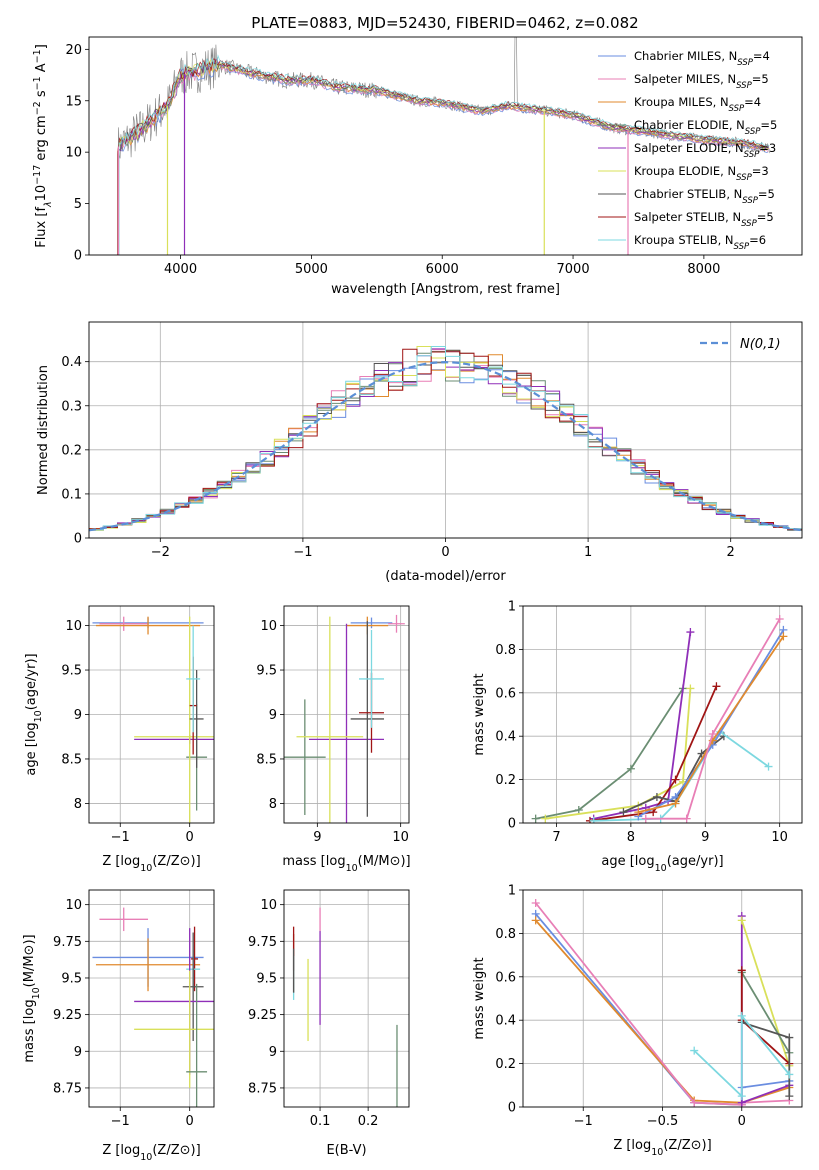  What do you see at coordinates (37, 56) in the screenshot?
I see `y-axis-label-part: −1` at bounding box center [37, 56].